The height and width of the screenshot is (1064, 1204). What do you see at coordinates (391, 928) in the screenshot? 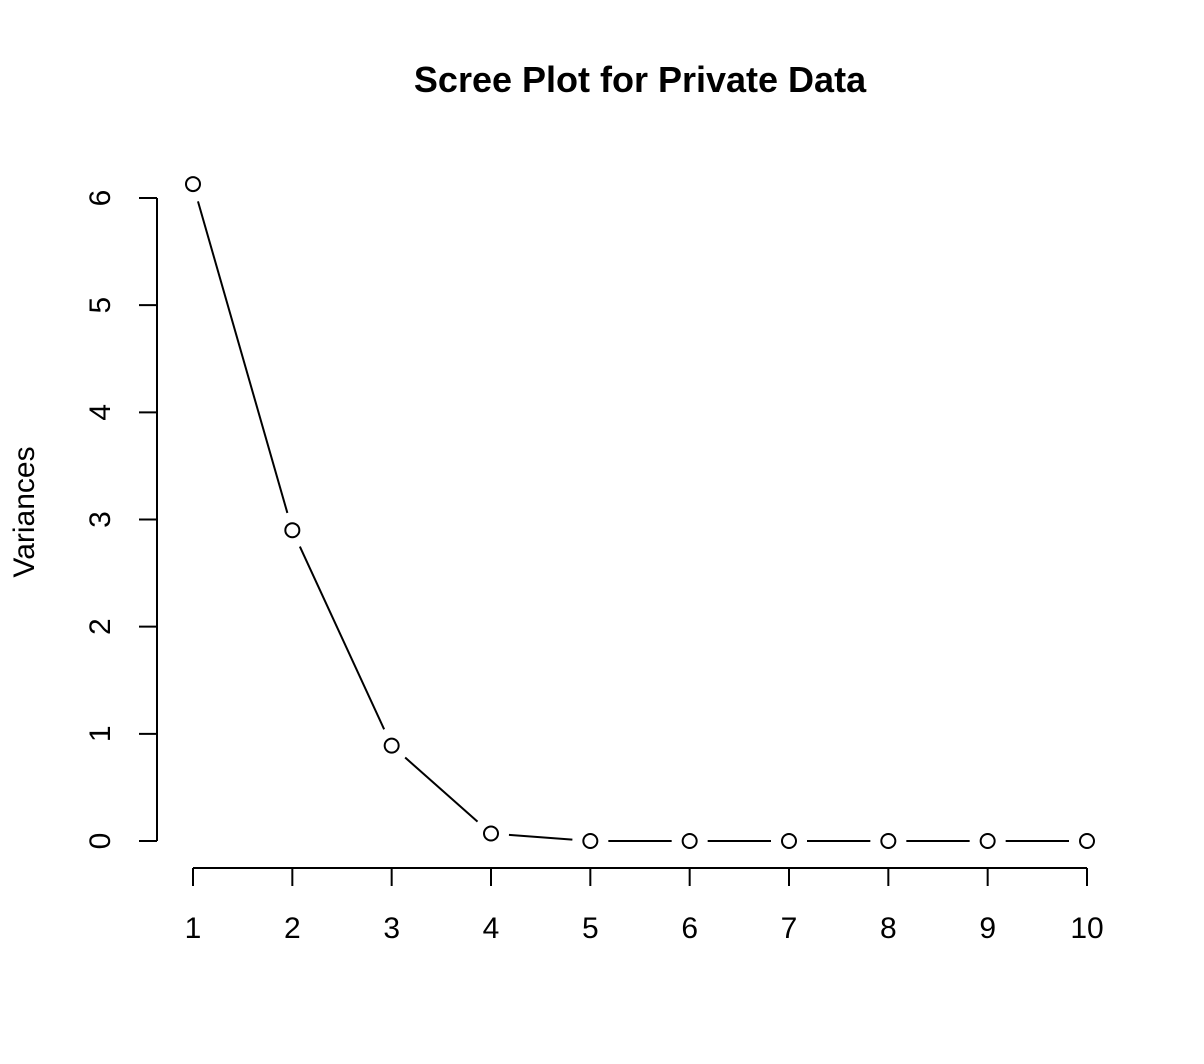
I see `x-tick-label: 3` at bounding box center [391, 928].